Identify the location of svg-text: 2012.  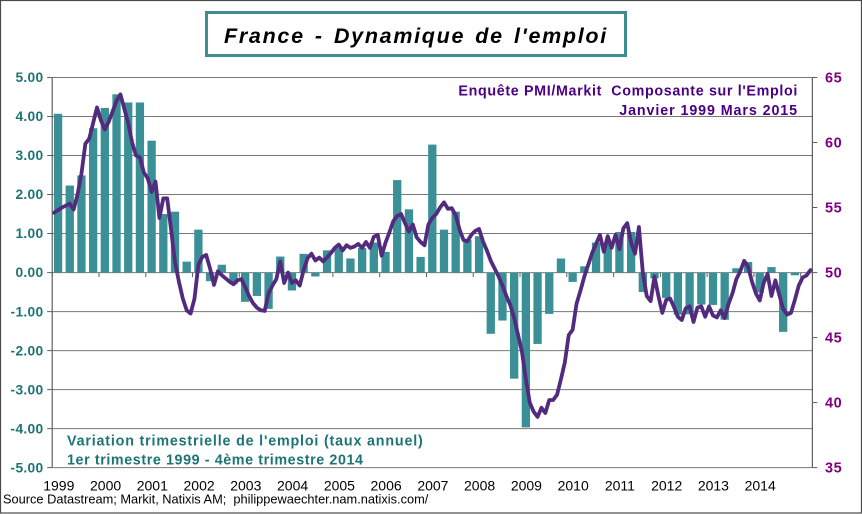
(666, 486).